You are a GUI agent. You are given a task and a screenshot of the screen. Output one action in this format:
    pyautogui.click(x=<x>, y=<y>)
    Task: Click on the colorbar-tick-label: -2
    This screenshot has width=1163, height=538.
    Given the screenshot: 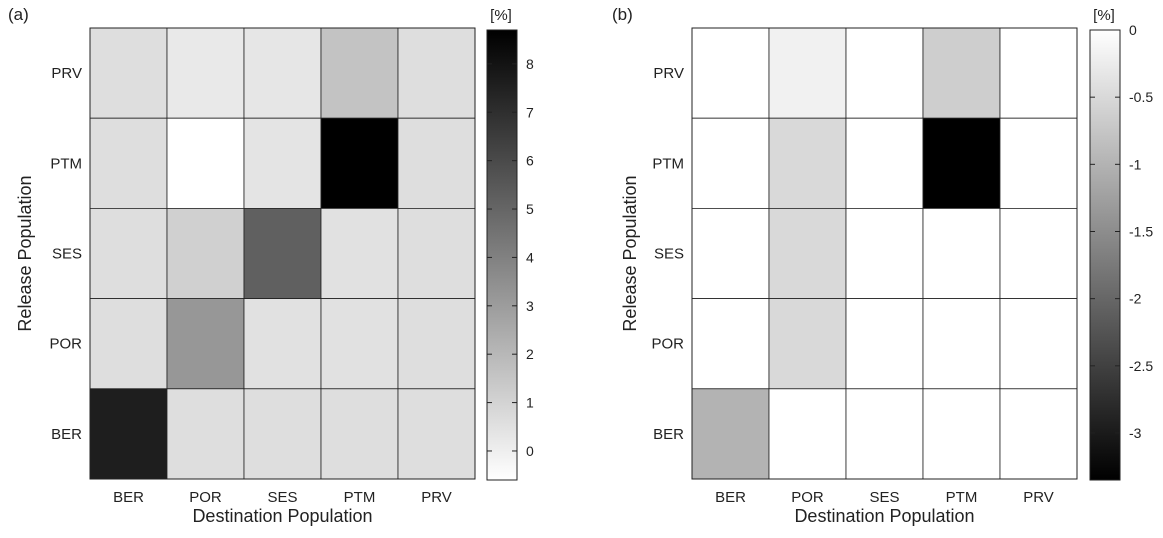 What is the action you would take?
    pyautogui.click(x=1135, y=299)
    